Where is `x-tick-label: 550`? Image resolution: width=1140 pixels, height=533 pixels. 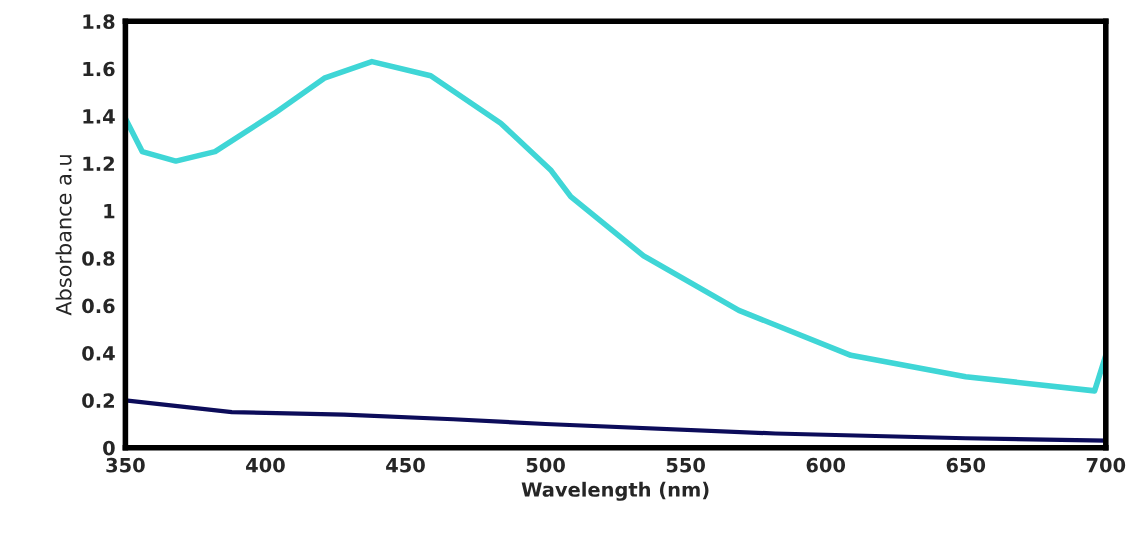 x-tick-label: 550 is located at coordinates (685, 465).